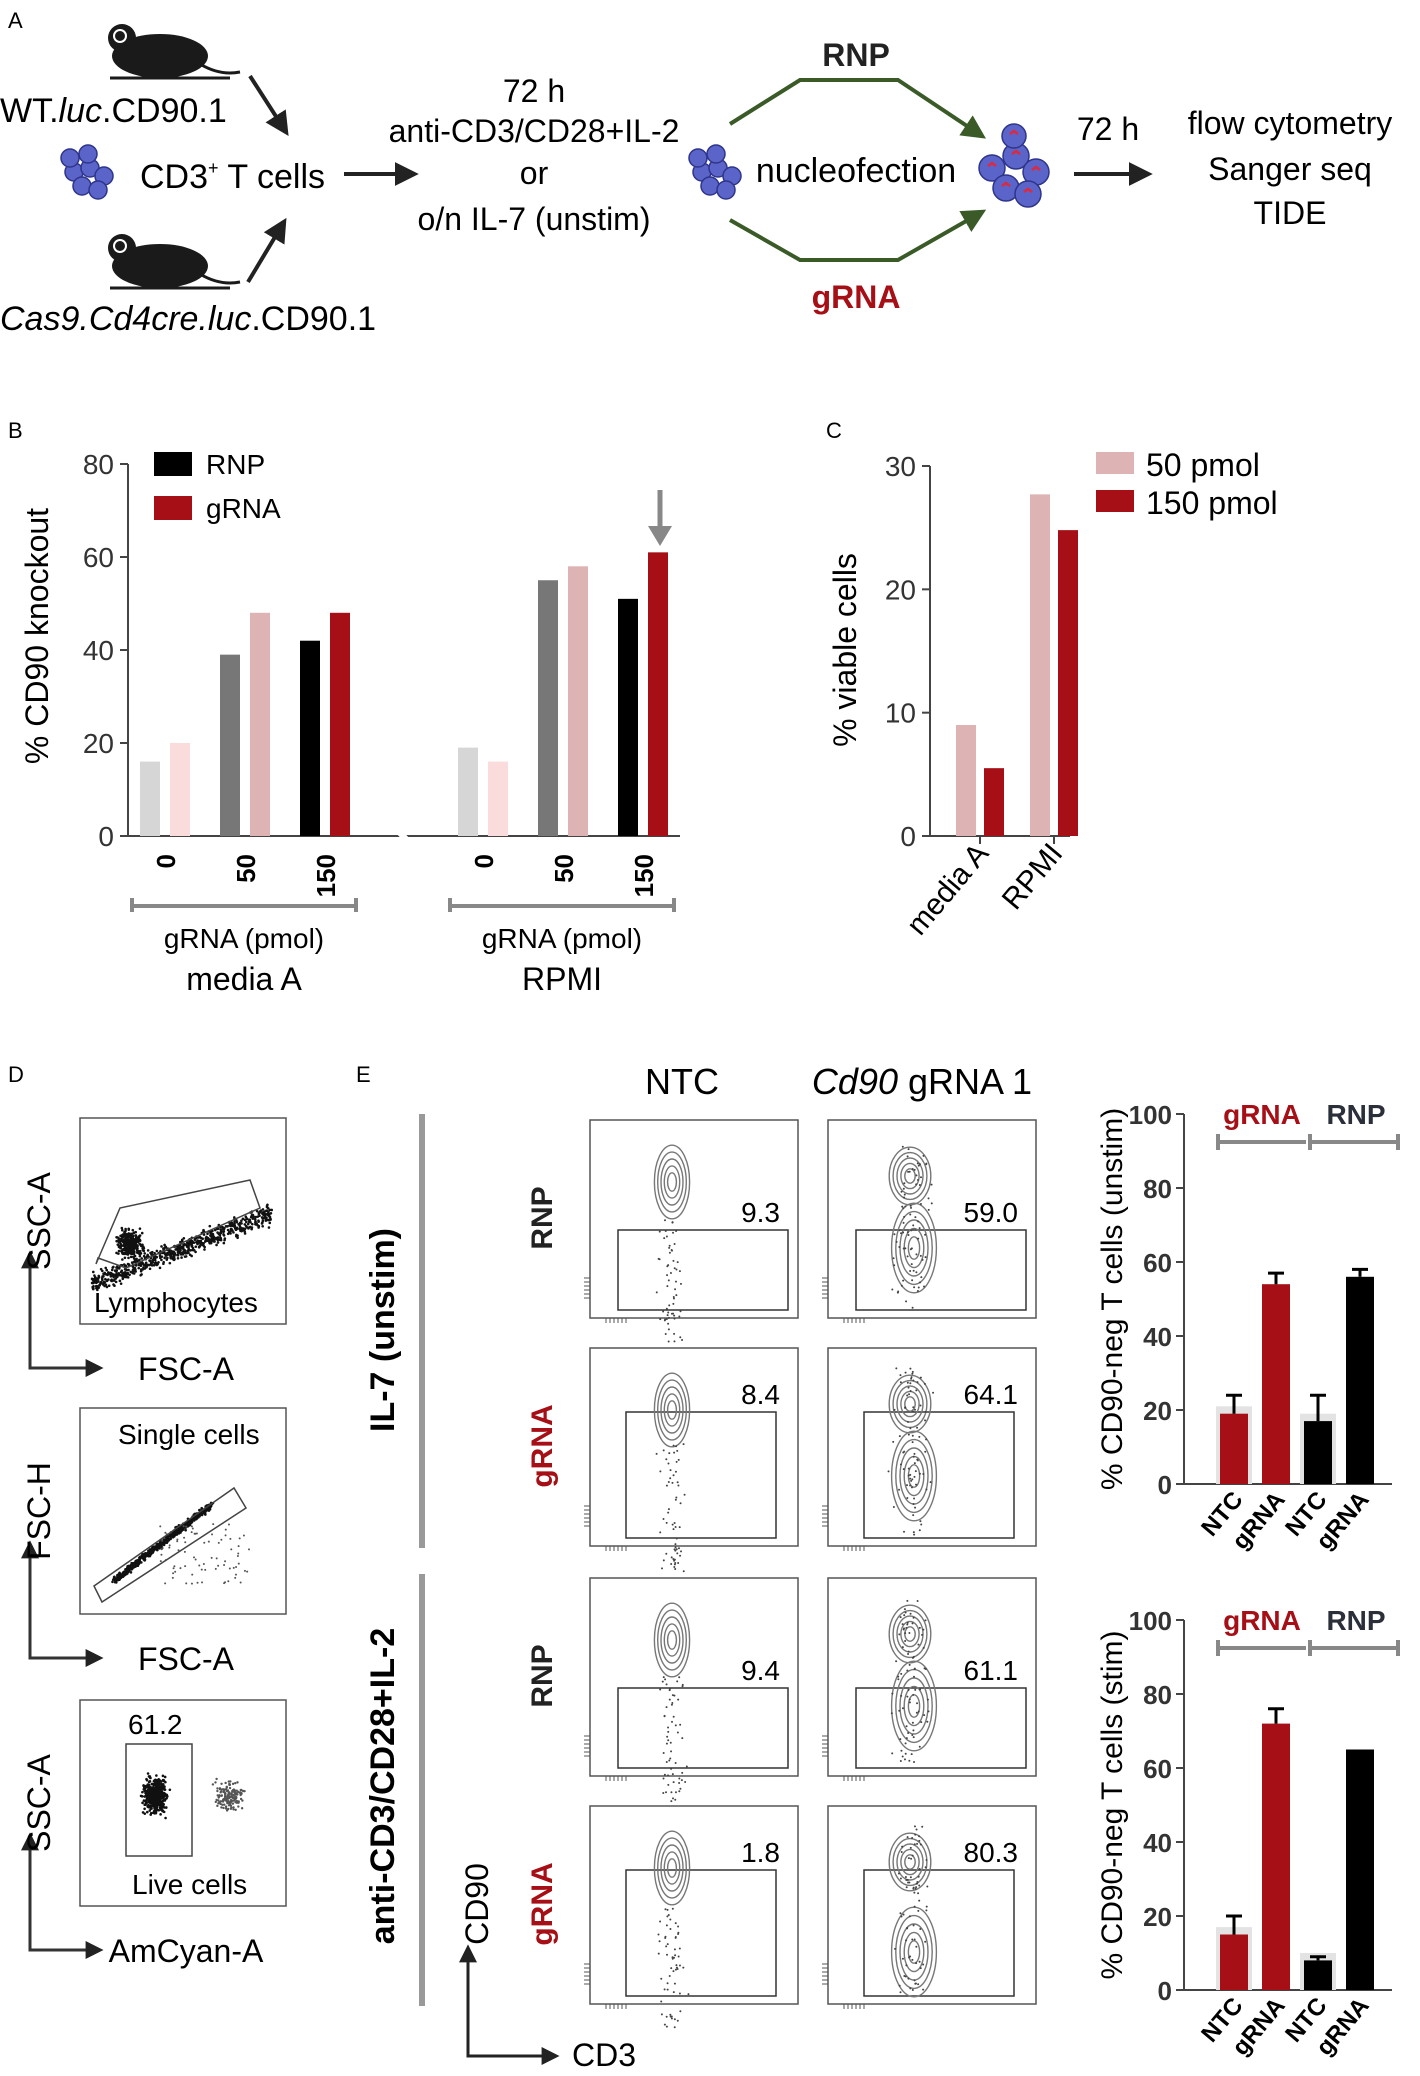 The height and width of the screenshot is (2076, 1420). I want to click on e-bar-ytick-label: 80, so click(1157, 1189).